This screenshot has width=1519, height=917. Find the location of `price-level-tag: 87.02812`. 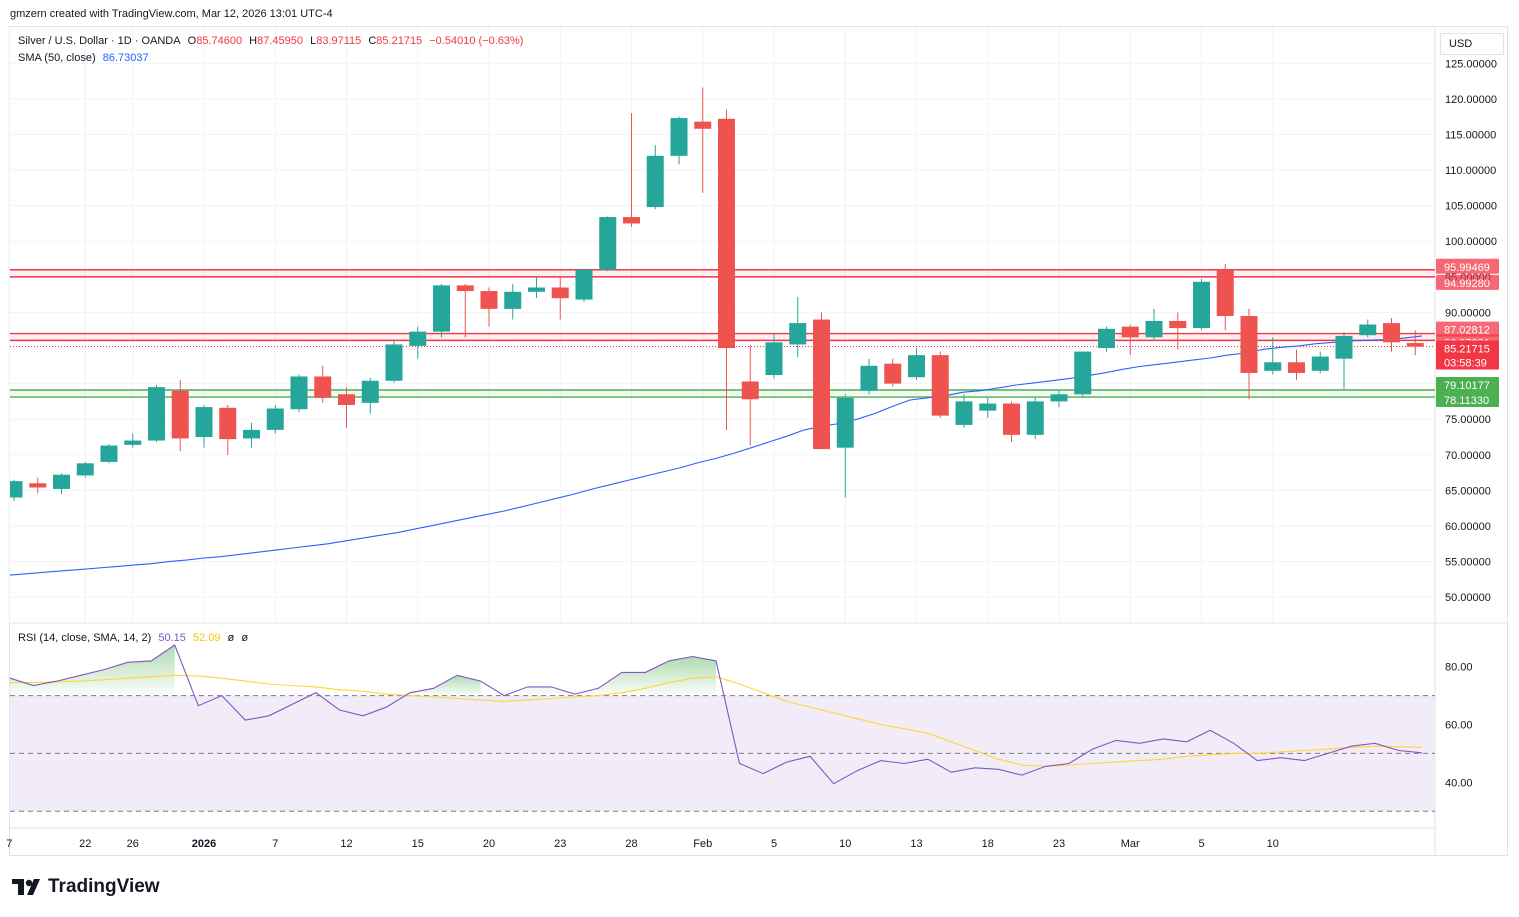

price-level-tag: 87.02812 is located at coordinates (1467, 329).